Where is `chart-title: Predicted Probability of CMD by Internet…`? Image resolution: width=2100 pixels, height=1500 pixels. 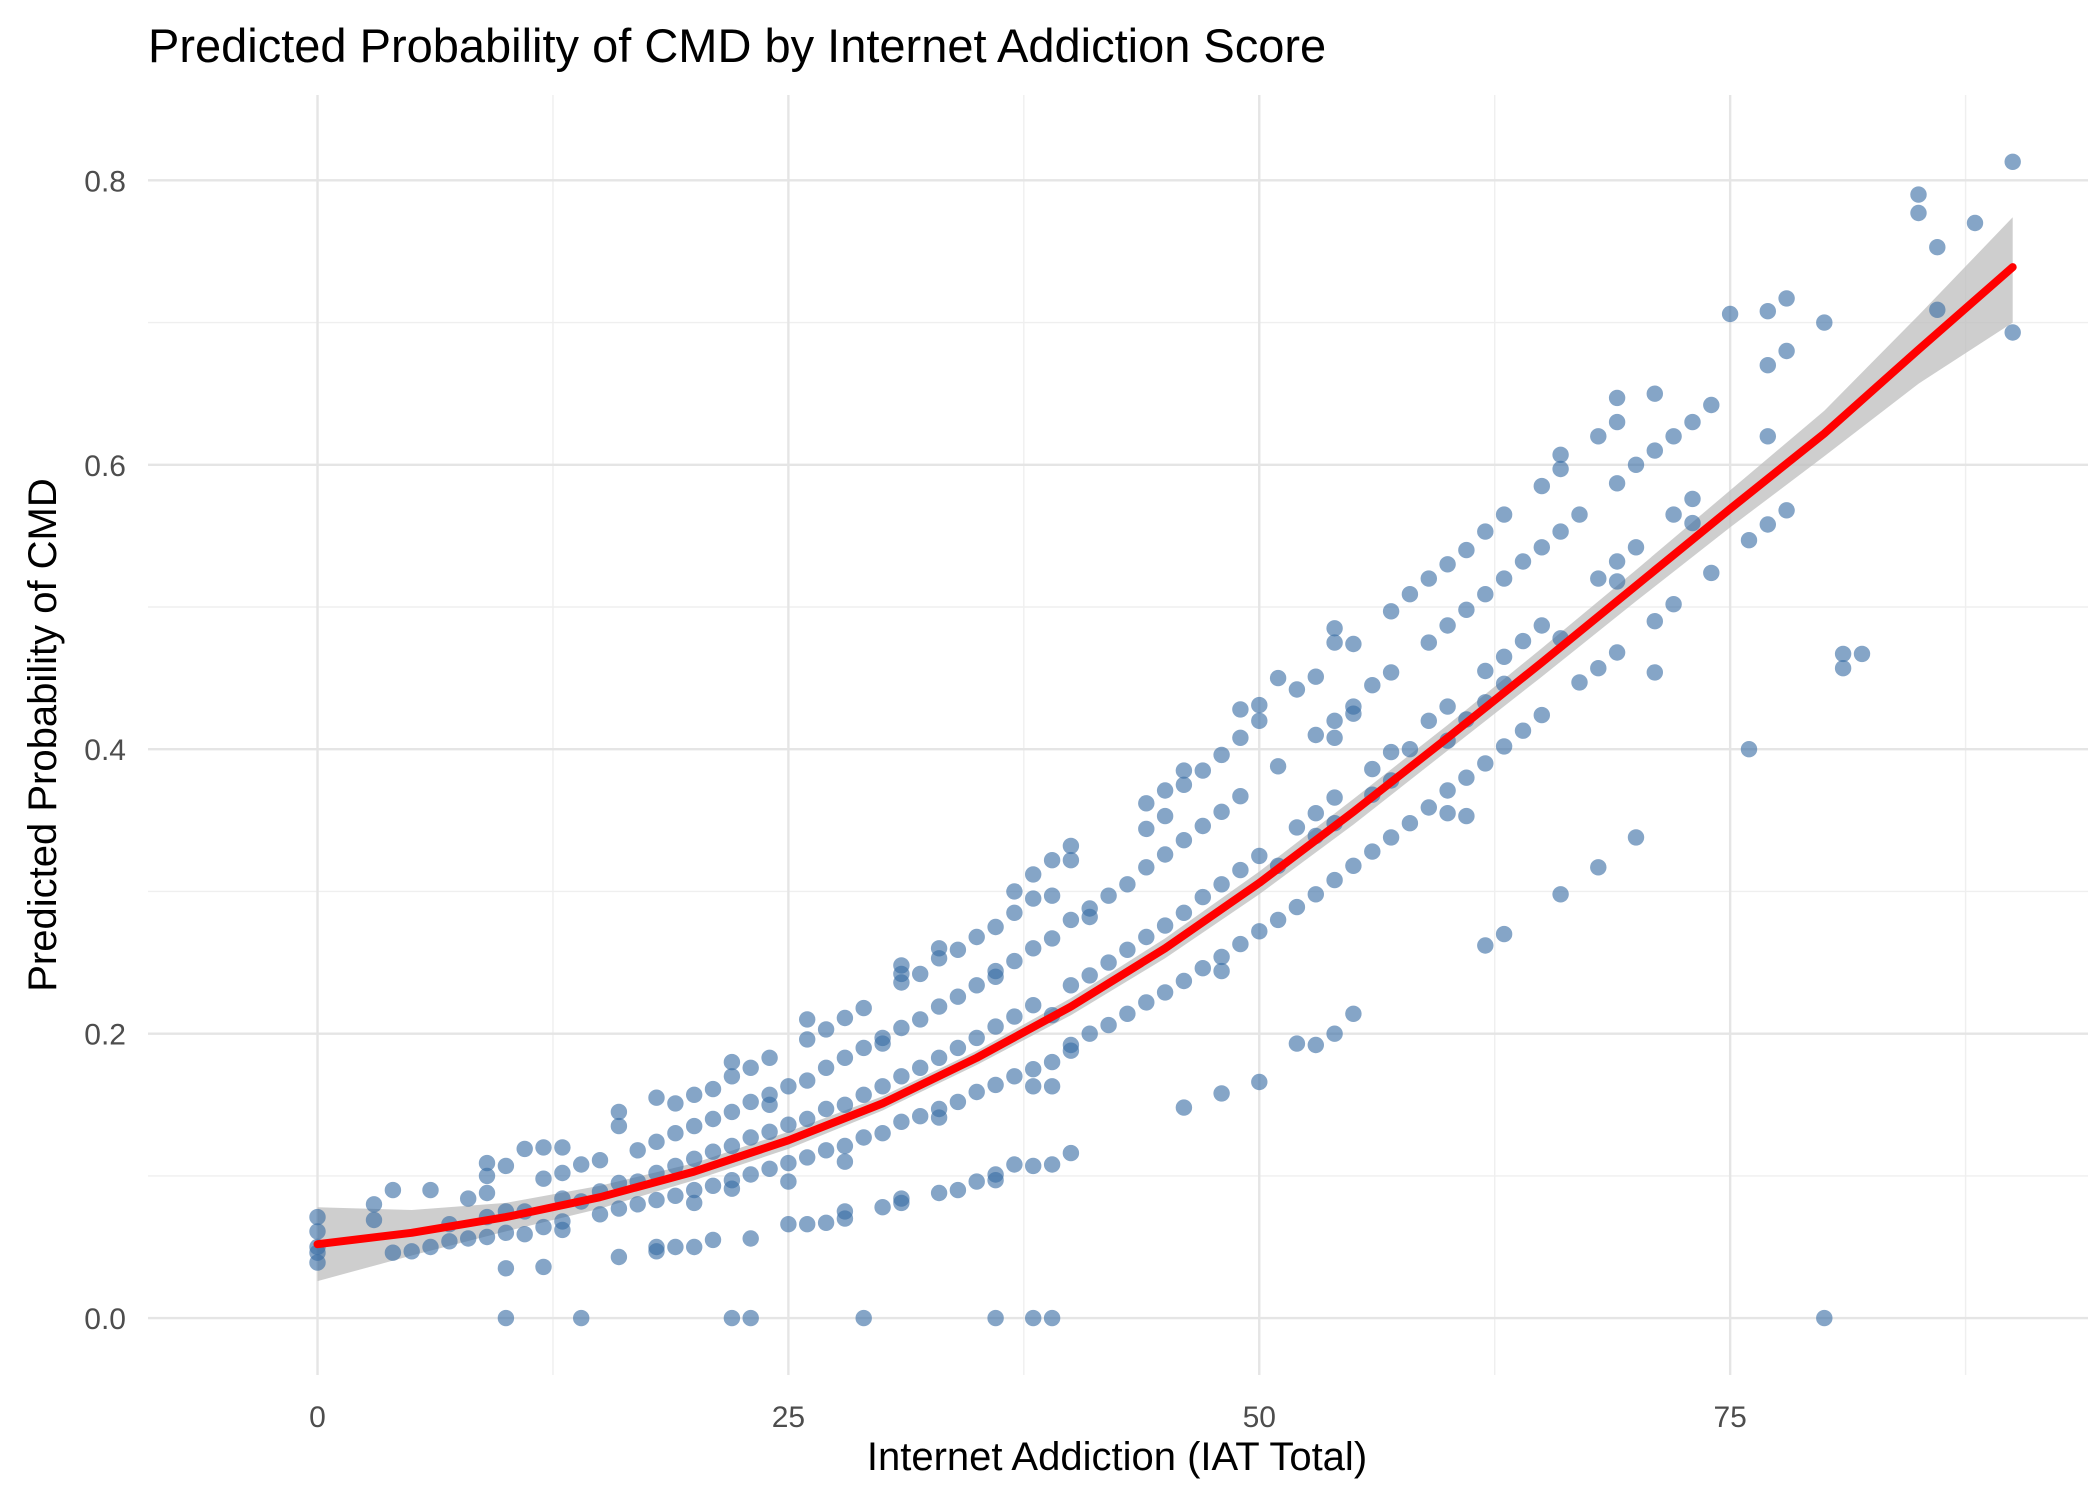 chart-title: Predicted Probability of CMD by Internet… is located at coordinates (737, 45).